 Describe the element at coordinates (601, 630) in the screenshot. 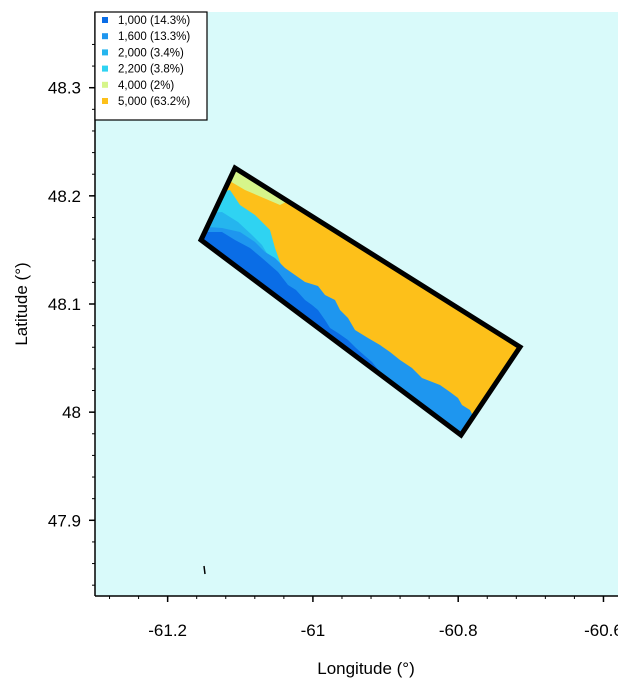

I see `x-tick-label: -60.6` at that location.